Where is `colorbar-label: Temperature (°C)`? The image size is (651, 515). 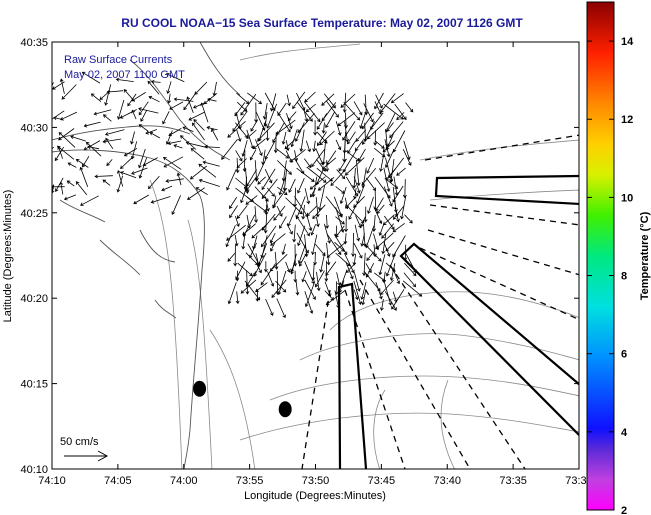
colorbar-label: Temperature (°C) is located at coordinates (645, 255).